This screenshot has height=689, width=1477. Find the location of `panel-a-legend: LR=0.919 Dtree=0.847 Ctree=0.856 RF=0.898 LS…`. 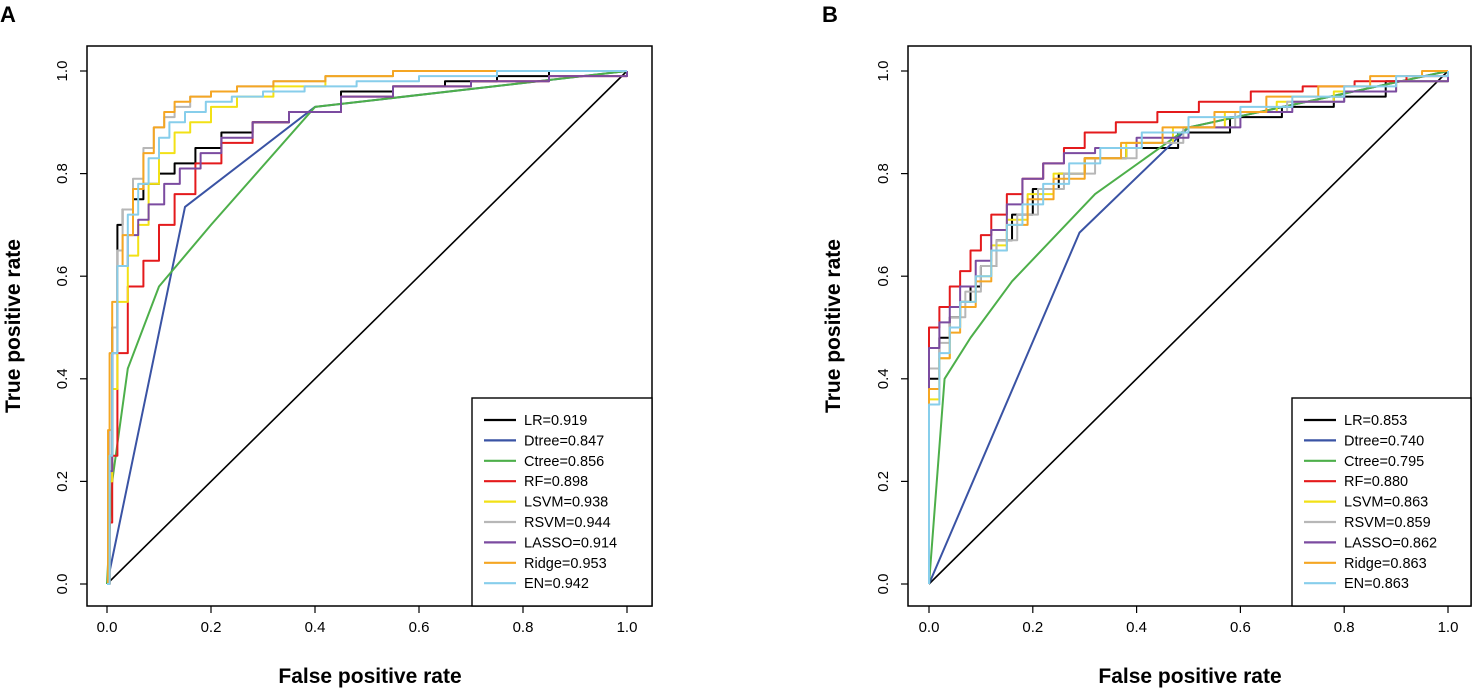

panel-a-legend: LR=0.919 Dtree=0.847 Ctree=0.856 RF=0.898 LS… is located at coordinates (562, 502).